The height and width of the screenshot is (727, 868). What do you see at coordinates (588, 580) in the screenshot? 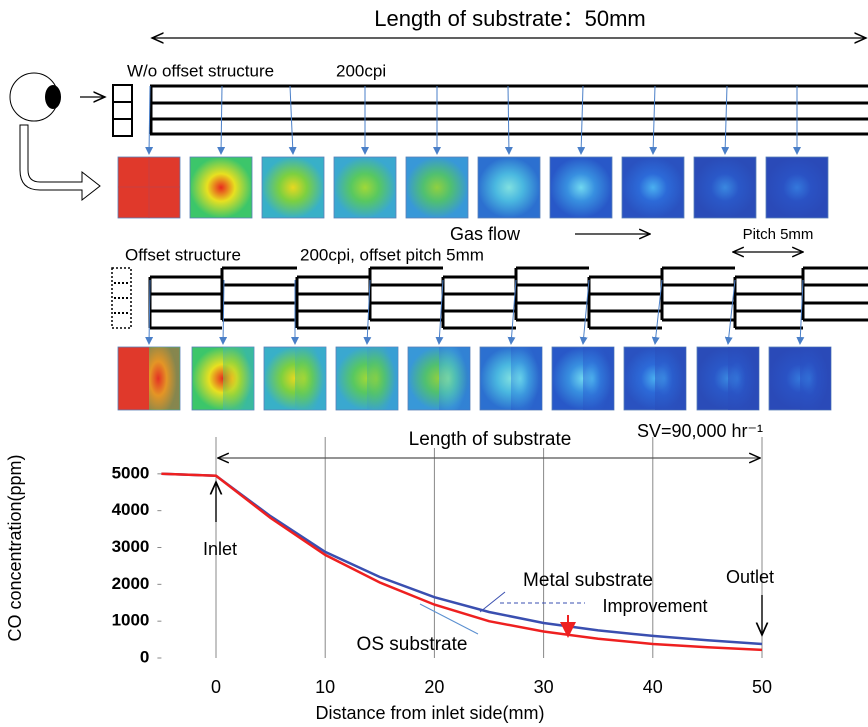
I see `metal-label: Metal substrate` at bounding box center [588, 580].